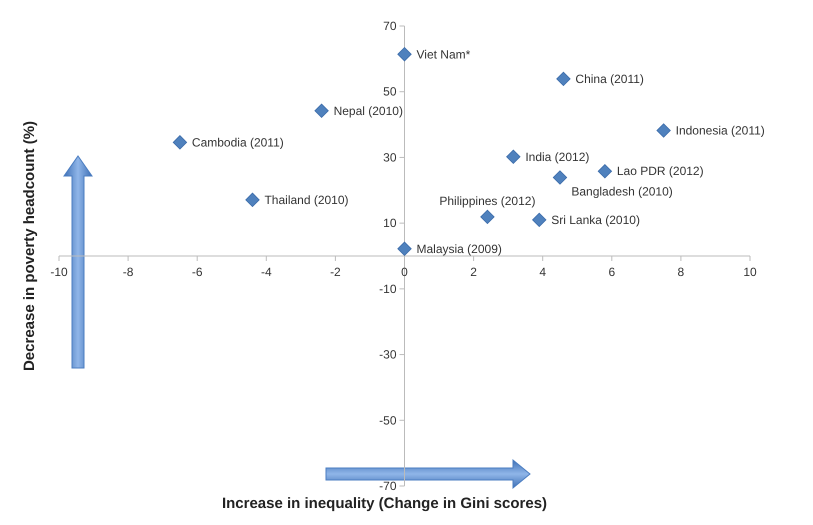 The image size is (813, 525). Describe the element at coordinates (390, 223) in the screenshot. I see `y-tick-label: 10` at that location.